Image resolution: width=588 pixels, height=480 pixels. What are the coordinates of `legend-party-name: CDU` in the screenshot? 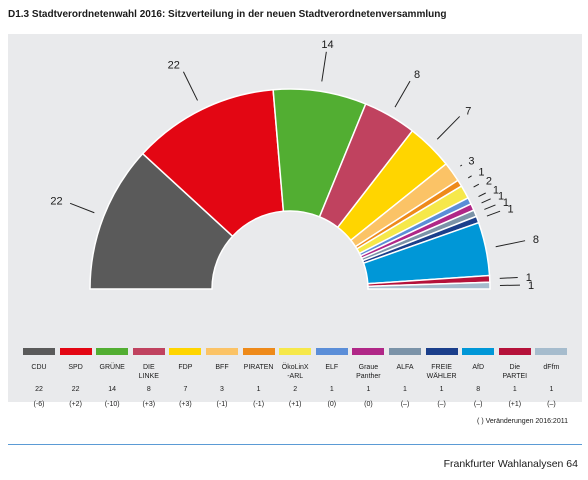 It's located at (39, 367).